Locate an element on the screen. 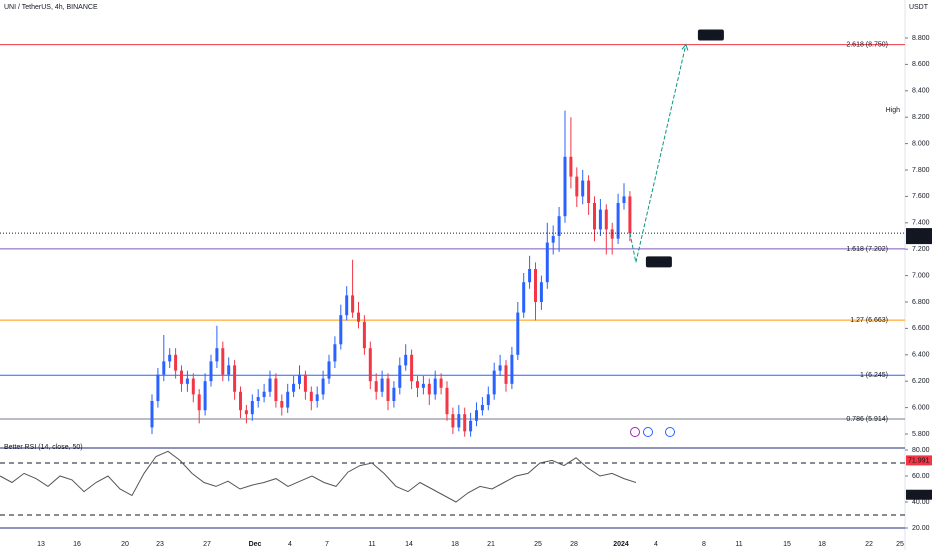  x-tick-label: 14 is located at coordinates (409, 544).